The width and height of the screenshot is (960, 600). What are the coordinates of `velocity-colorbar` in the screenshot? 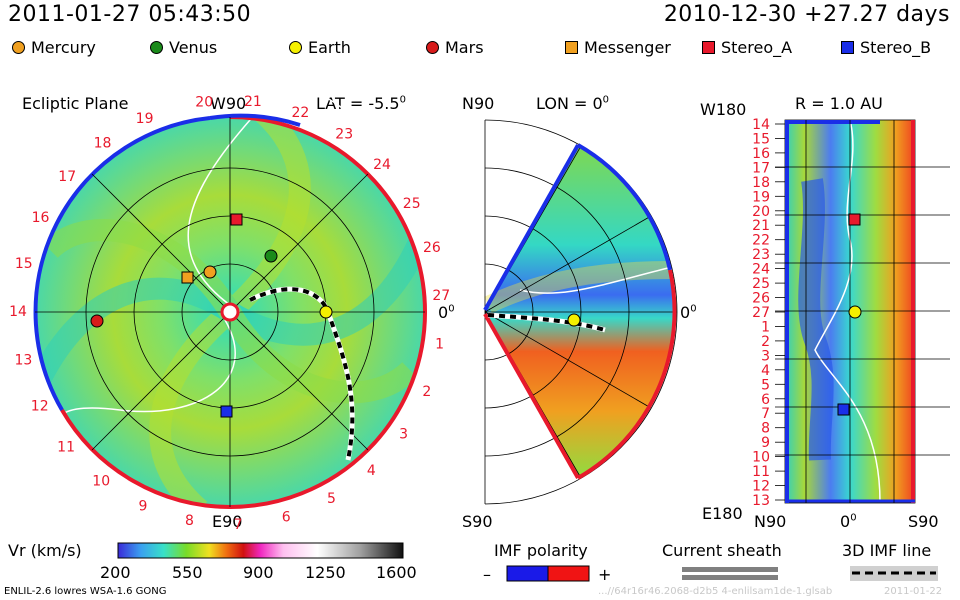 It's located at (260, 550).